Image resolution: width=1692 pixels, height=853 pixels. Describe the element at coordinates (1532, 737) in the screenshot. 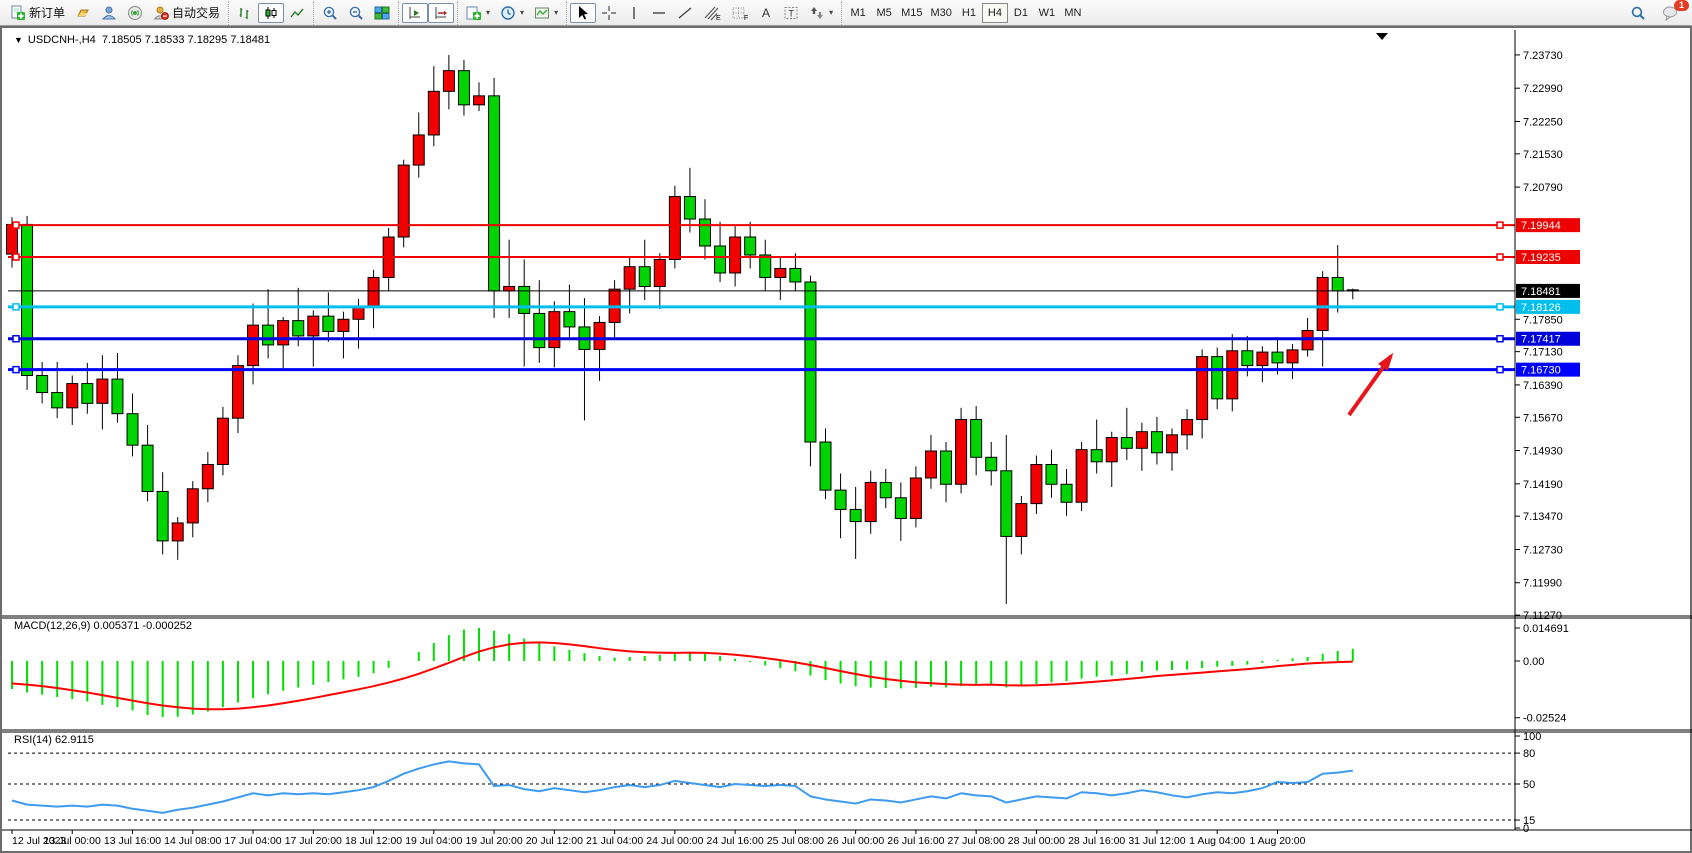

I see `rsi-axis-label: 100` at that location.